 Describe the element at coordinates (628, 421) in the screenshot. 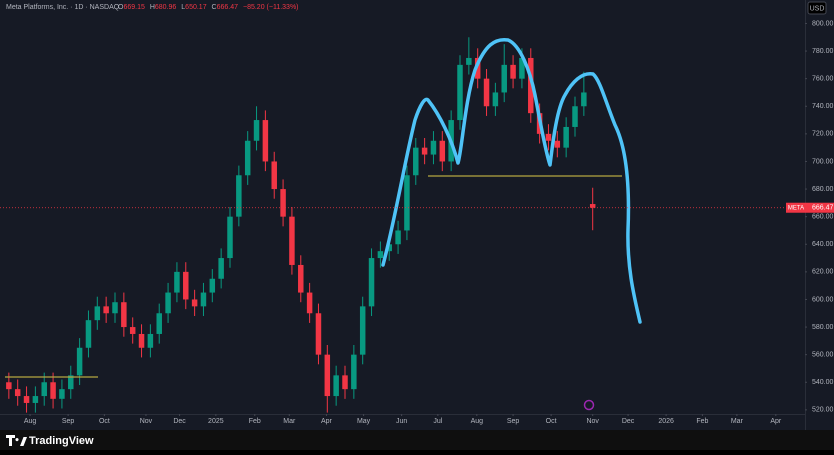

I see `x-tick-label: Dec` at that location.